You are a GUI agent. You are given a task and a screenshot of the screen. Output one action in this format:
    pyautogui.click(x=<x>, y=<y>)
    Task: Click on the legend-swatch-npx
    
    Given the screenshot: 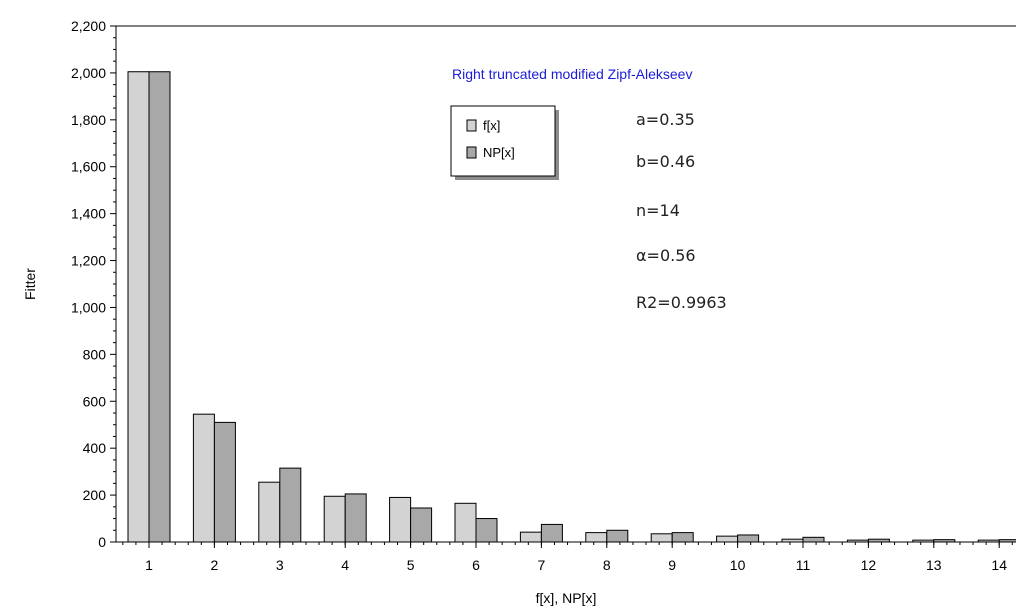 What is the action you would take?
    pyautogui.click(x=471, y=152)
    